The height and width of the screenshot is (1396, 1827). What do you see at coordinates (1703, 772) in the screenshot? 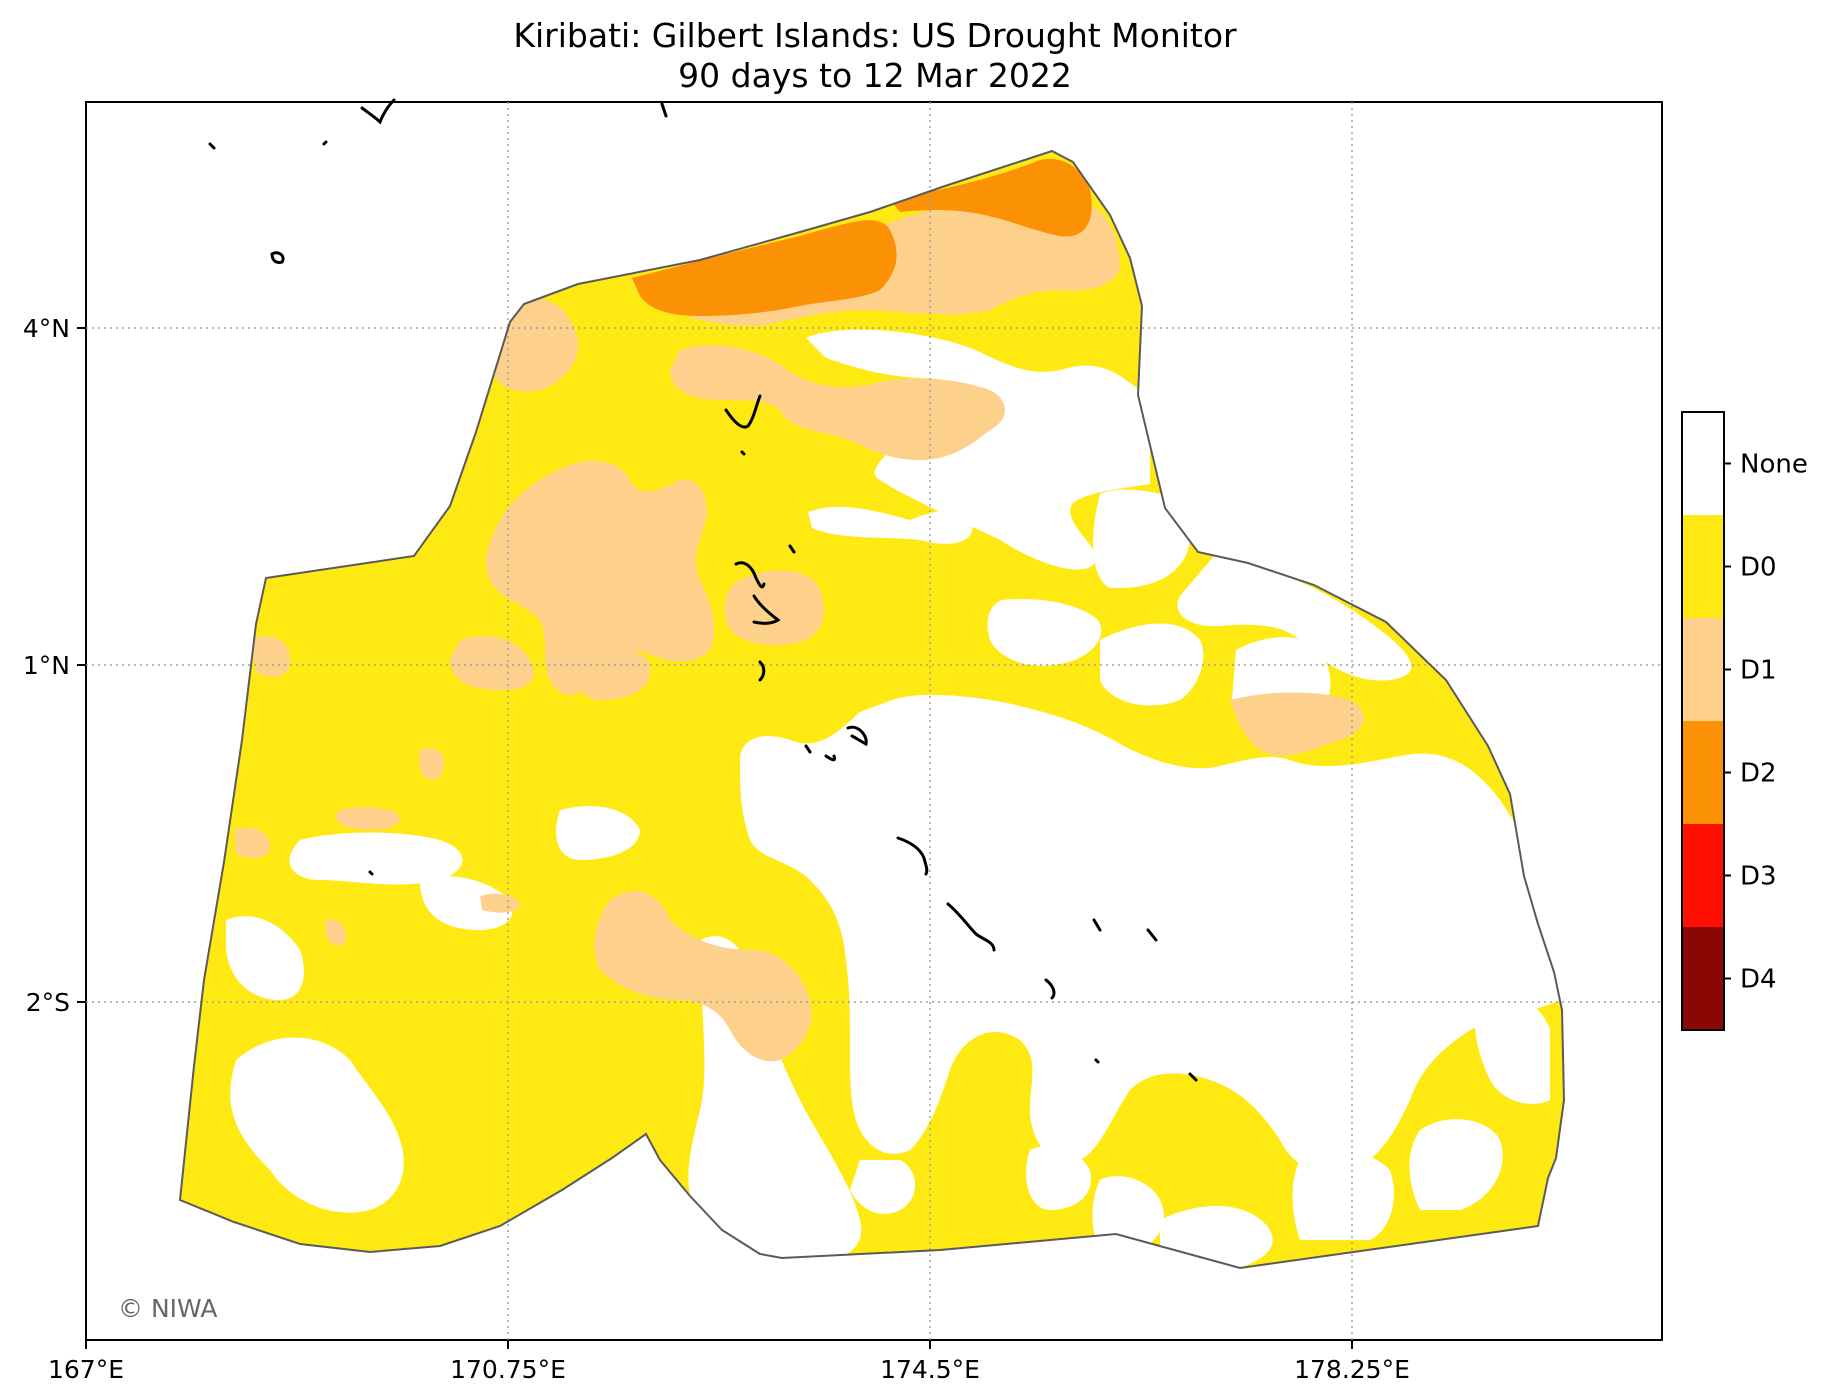
I see `legend-swatch-d2` at bounding box center [1703, 772].